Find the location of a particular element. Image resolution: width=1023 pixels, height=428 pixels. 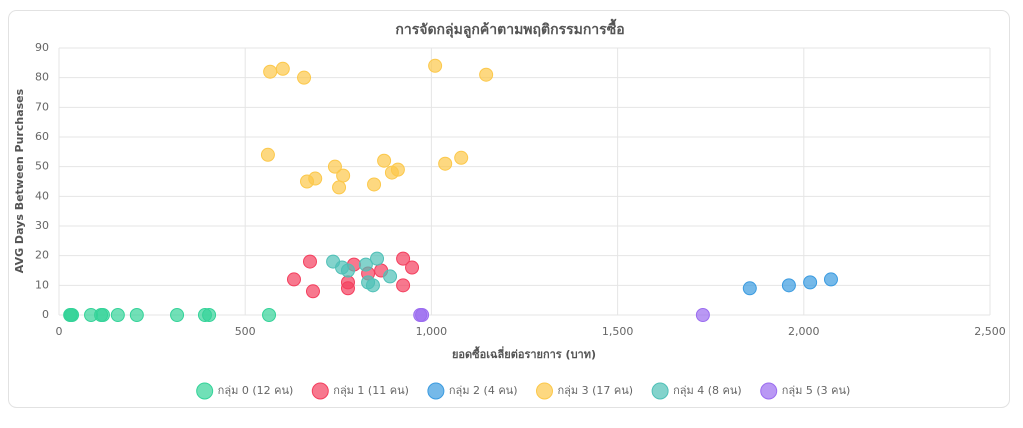

legend-label: กลุ่ม 5 (3 คน) is located at coordinates (816, 390).